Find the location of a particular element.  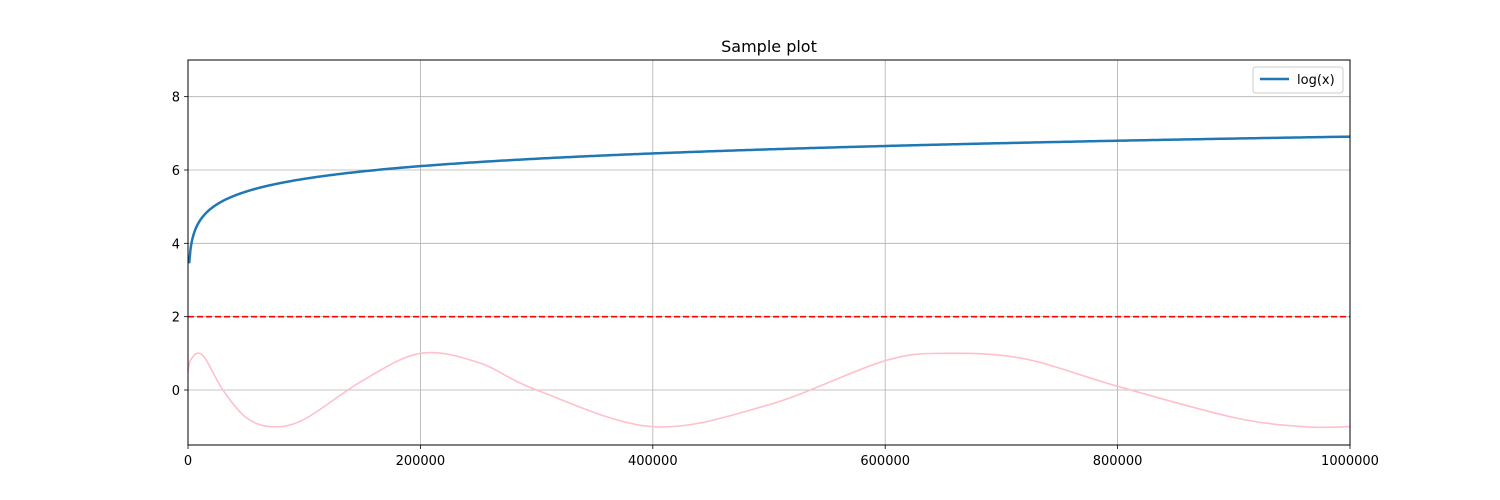

x-tick-label: 1000000 is located at coordinates (1350, 461).